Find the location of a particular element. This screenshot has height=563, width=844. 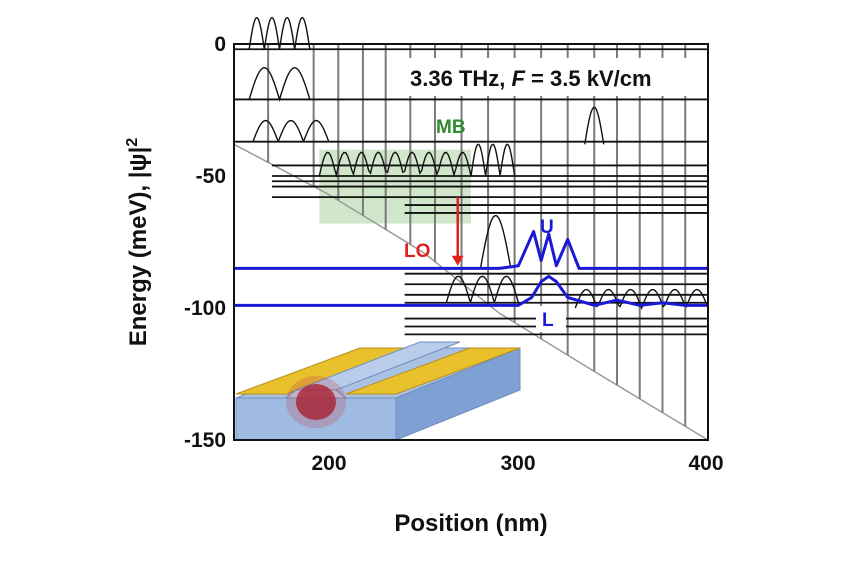

annotation-box is located at coordinates (554, 77).